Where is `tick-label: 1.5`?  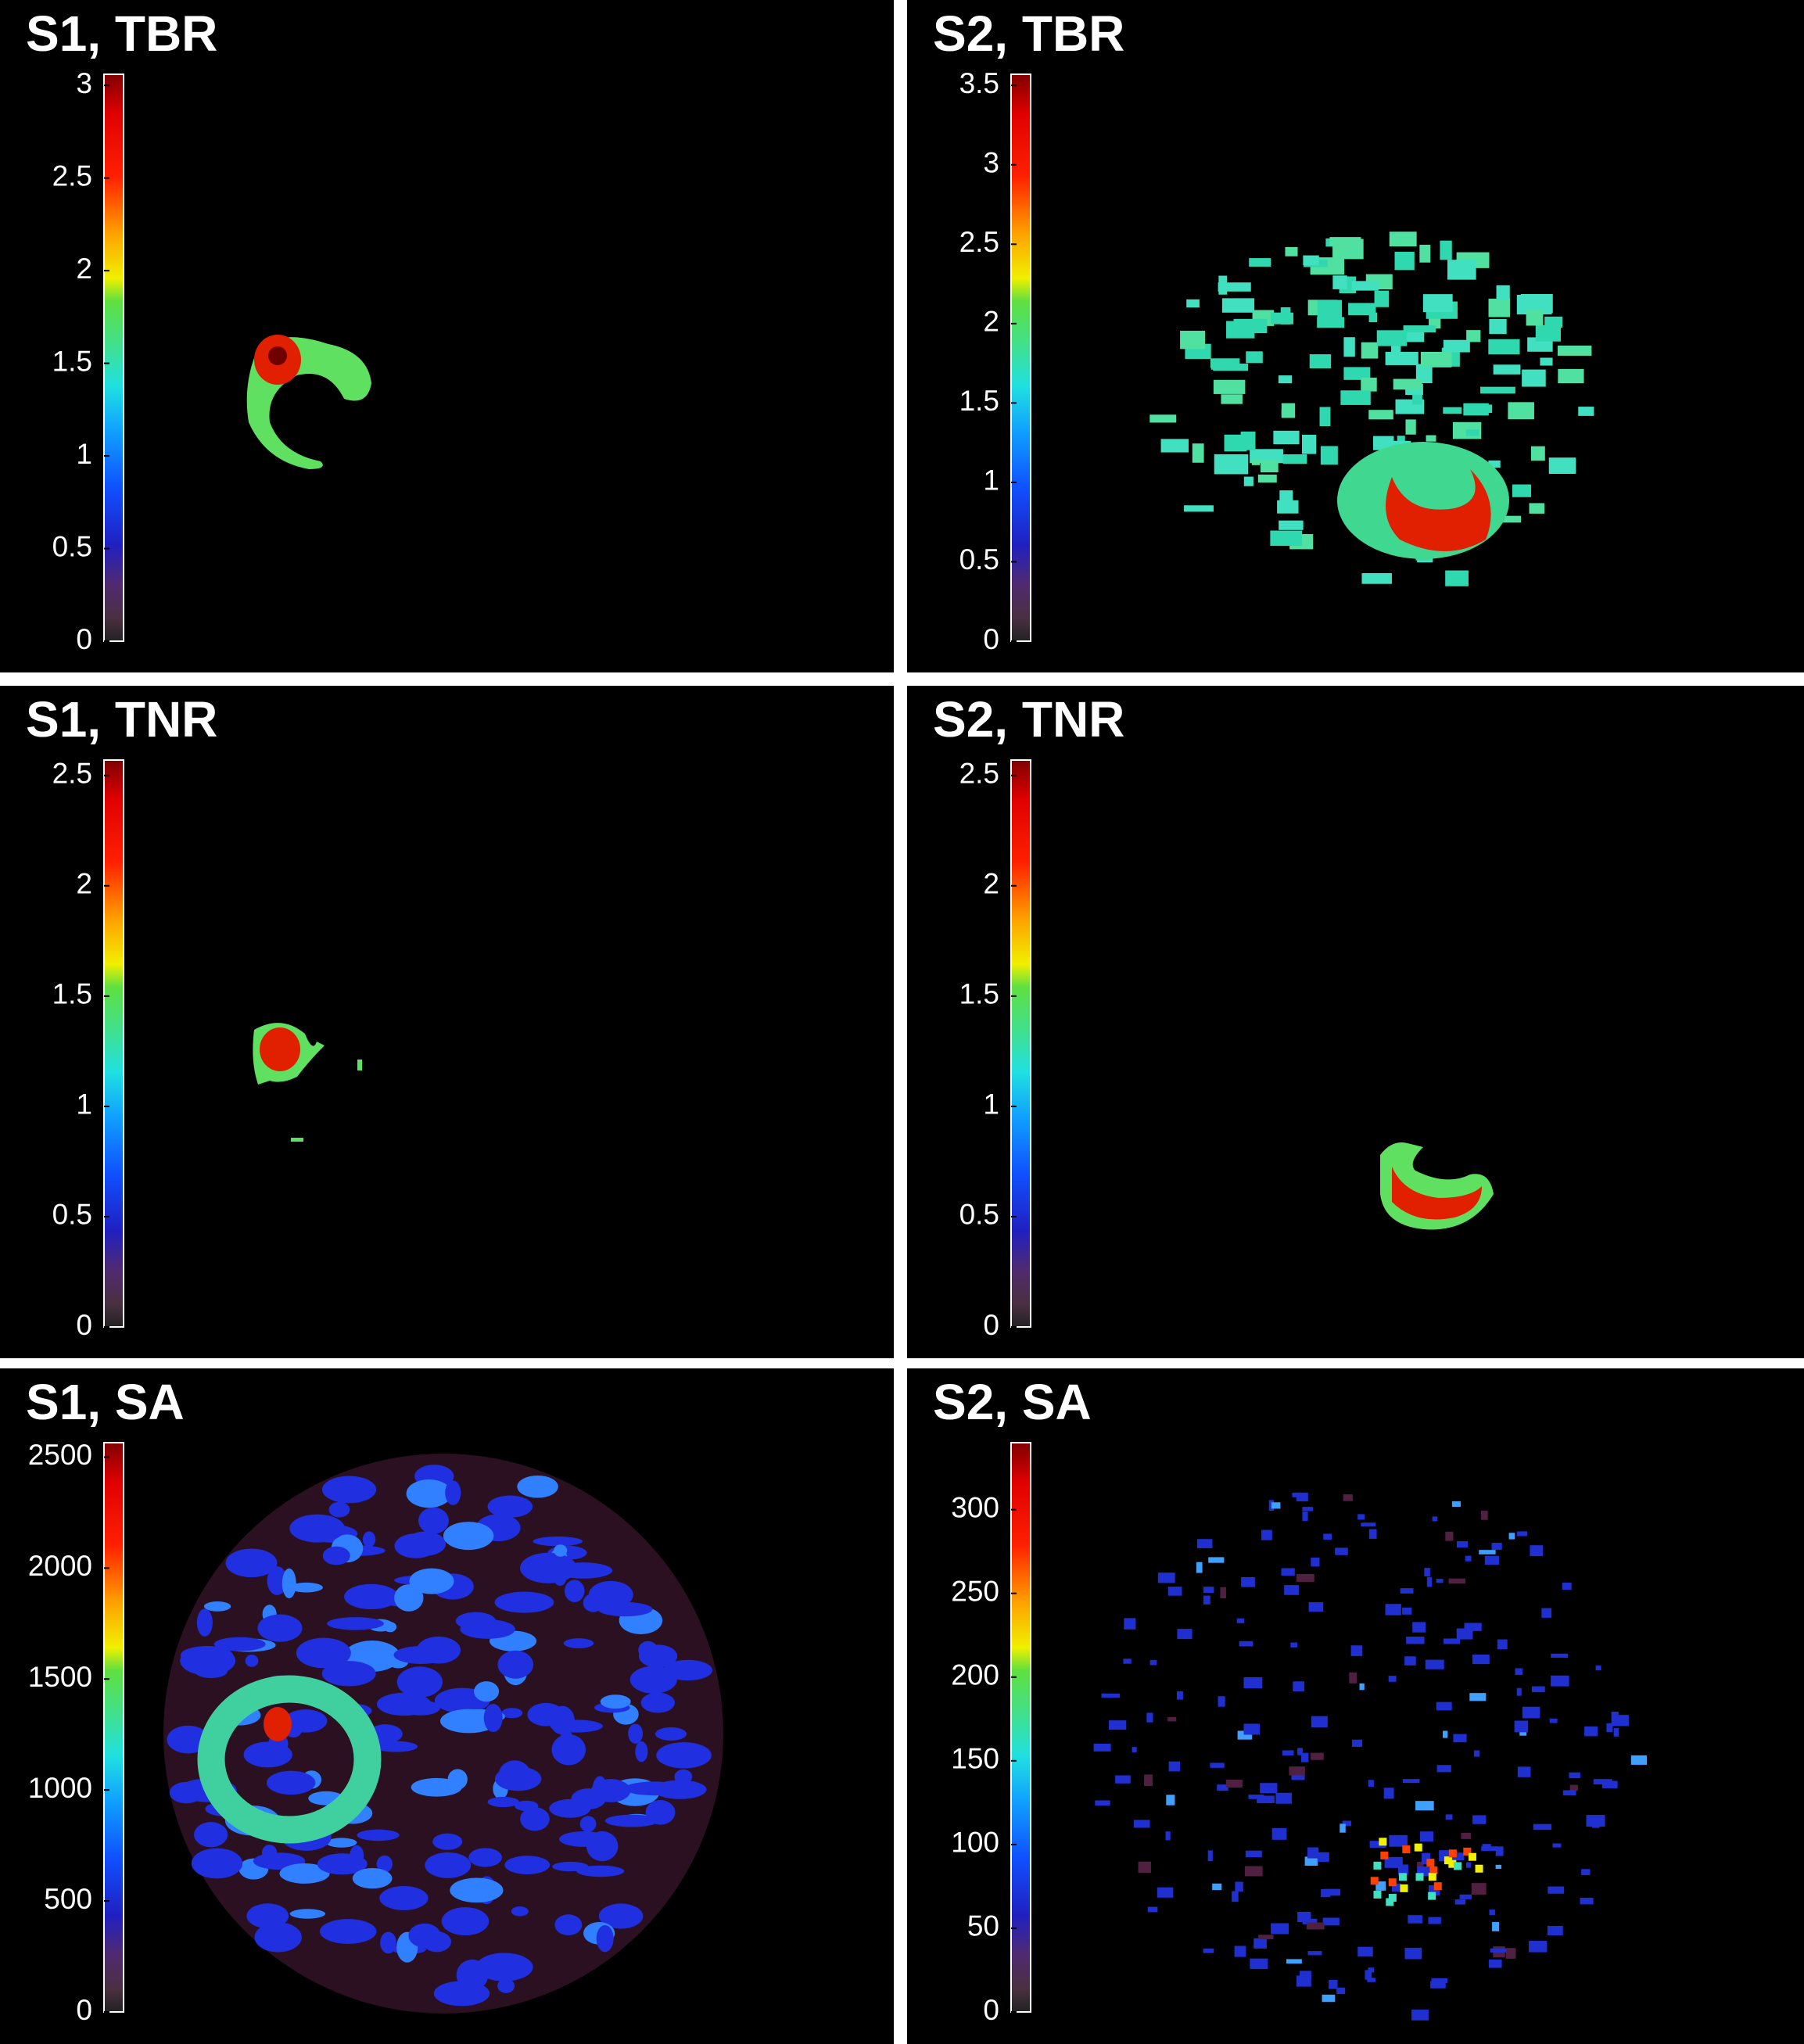
tick-label: 1.5 is located at coordinates (979, 994).